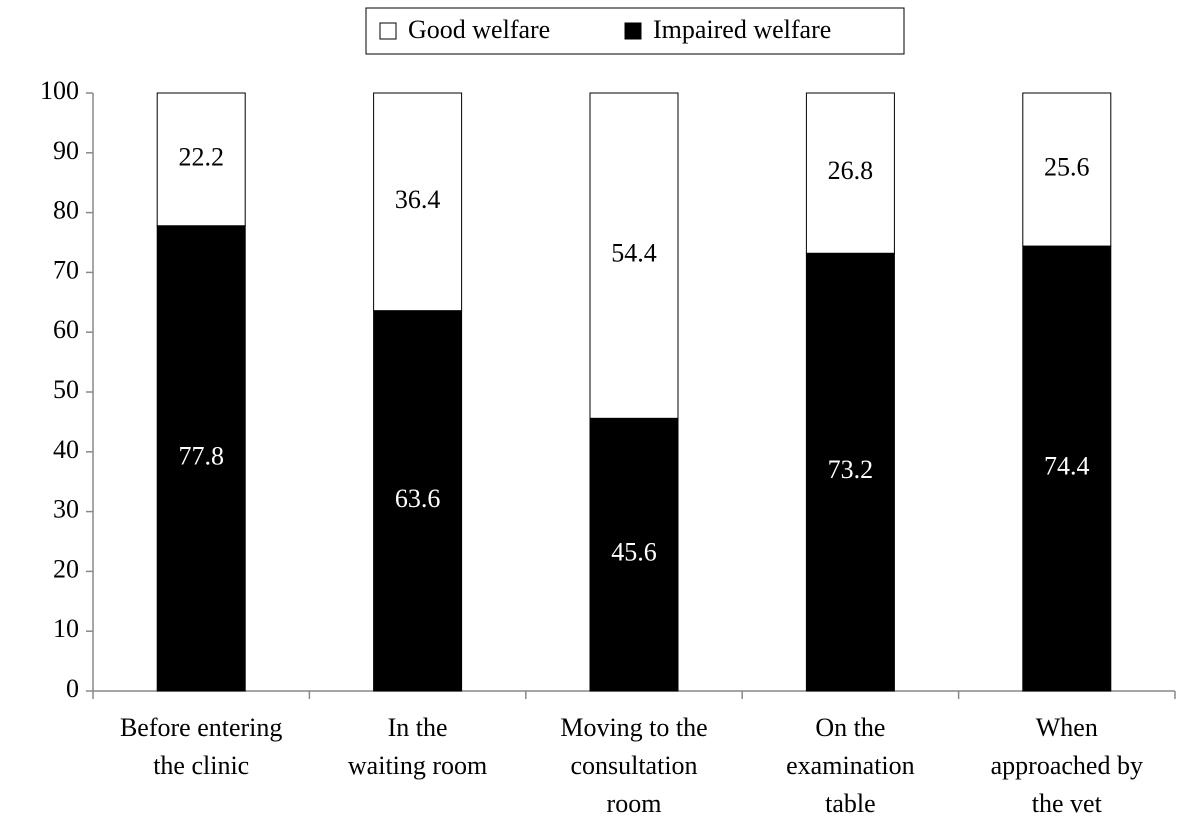  What do you see at coordinates (850, 765) in the screenshot?
I see `x-tick-label: On the examination table` at bounding box center [850, 765].